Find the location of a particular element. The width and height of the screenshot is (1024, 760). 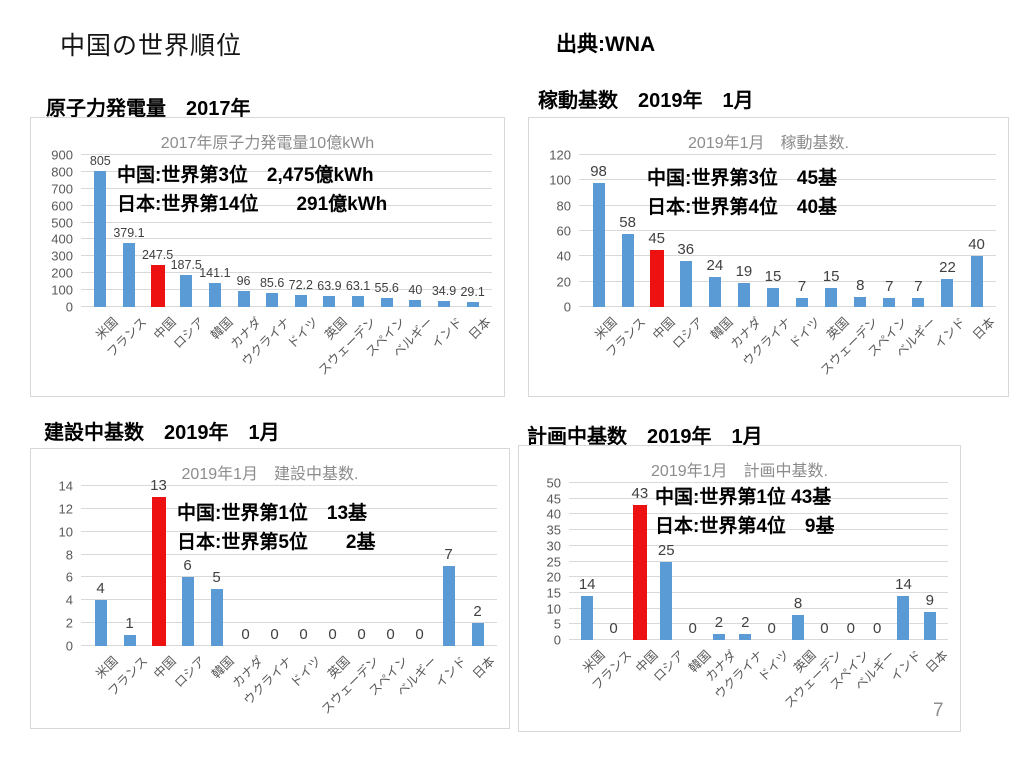

bar-value-label: 141.1 is located at coordinates (215, 273).